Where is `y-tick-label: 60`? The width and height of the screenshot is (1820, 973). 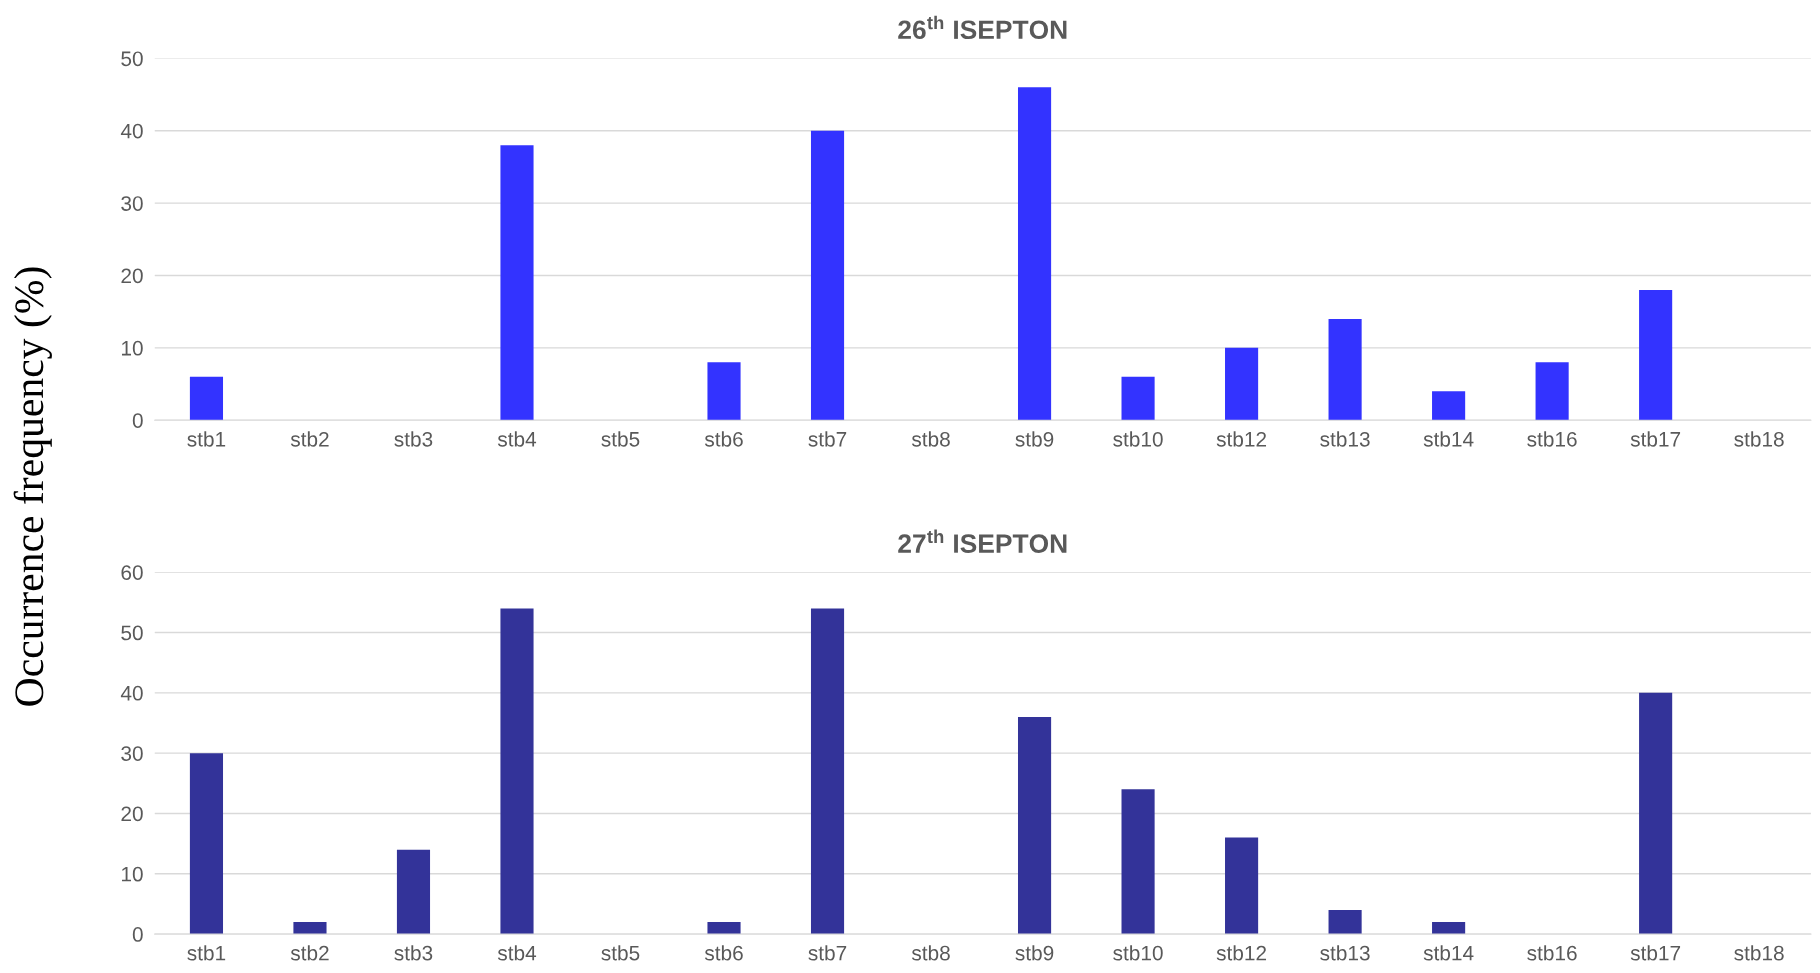
y-tick-label: 60 is located at coordinates (132, 572).